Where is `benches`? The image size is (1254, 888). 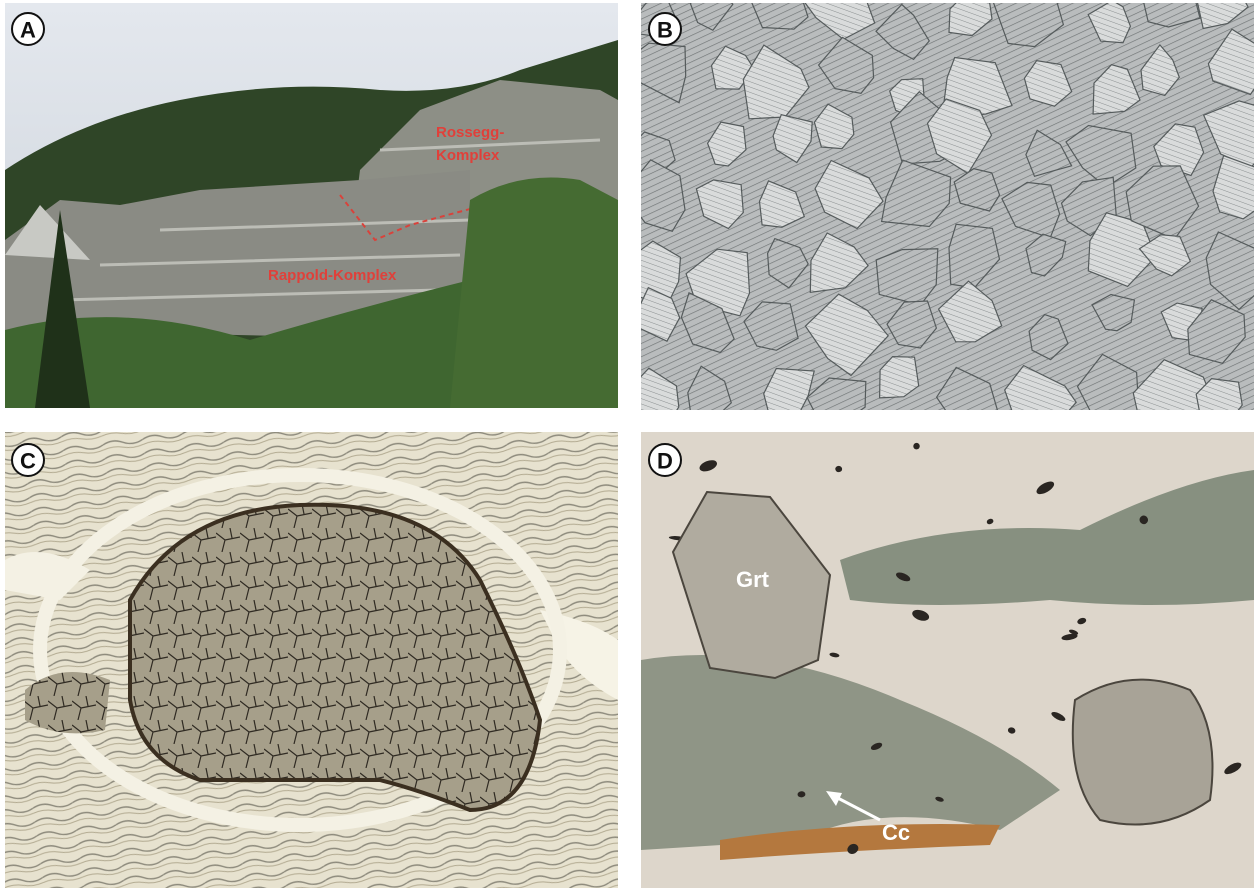 benches is located at coordinates (330, 220).